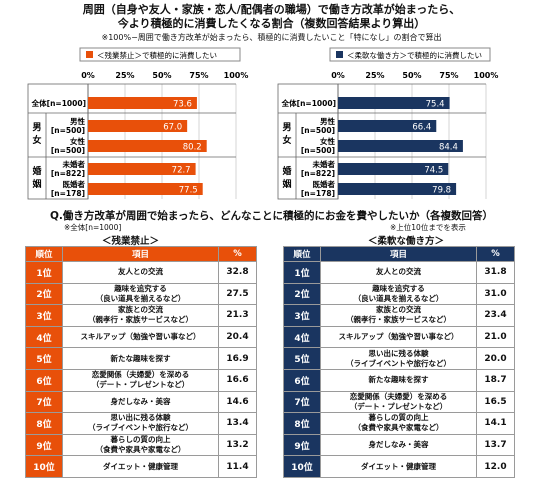  Describe the element at coordinates (44, 272) in the screenshot. I see `rank-cell: 1位` at that location.